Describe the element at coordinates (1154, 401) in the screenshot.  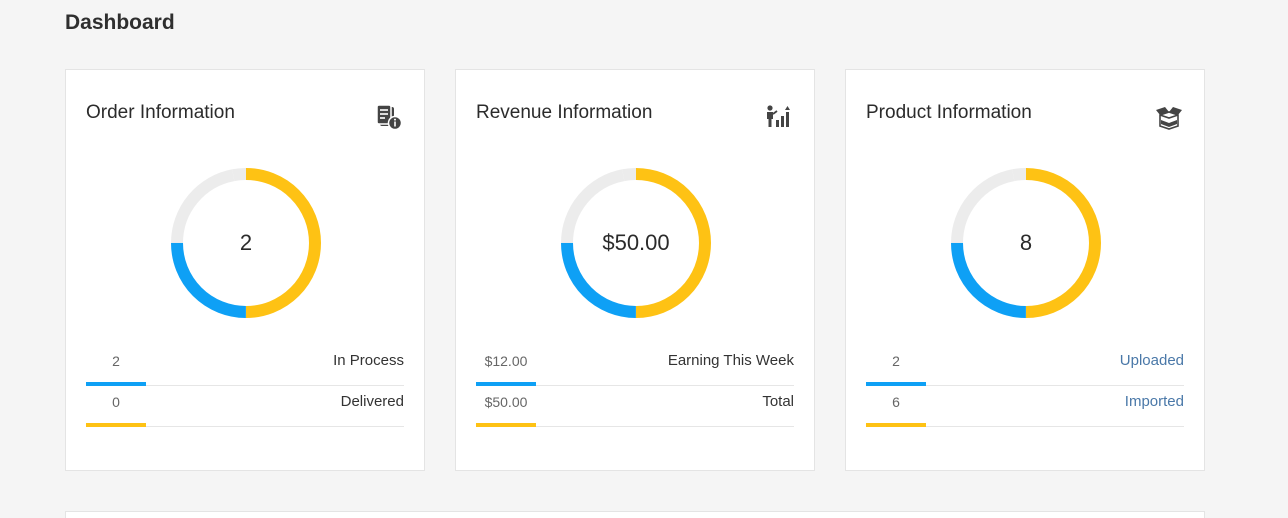
I see `imported-link: Imported` at that location.